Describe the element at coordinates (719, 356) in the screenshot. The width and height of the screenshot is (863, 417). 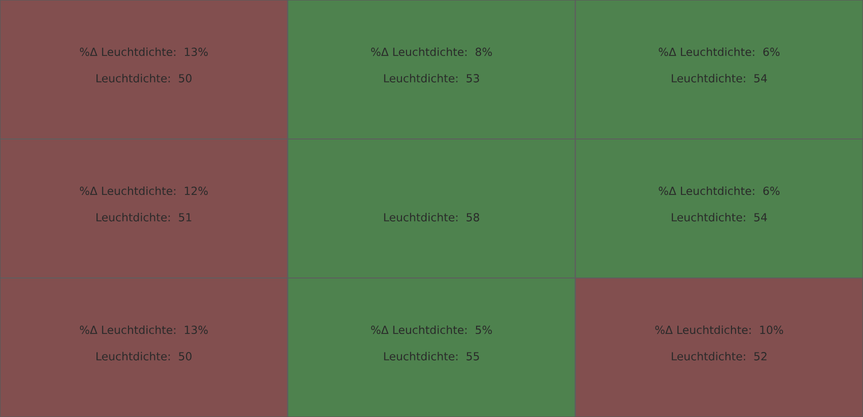
I see `data-label: Leuchtdichte: 52` at that location.